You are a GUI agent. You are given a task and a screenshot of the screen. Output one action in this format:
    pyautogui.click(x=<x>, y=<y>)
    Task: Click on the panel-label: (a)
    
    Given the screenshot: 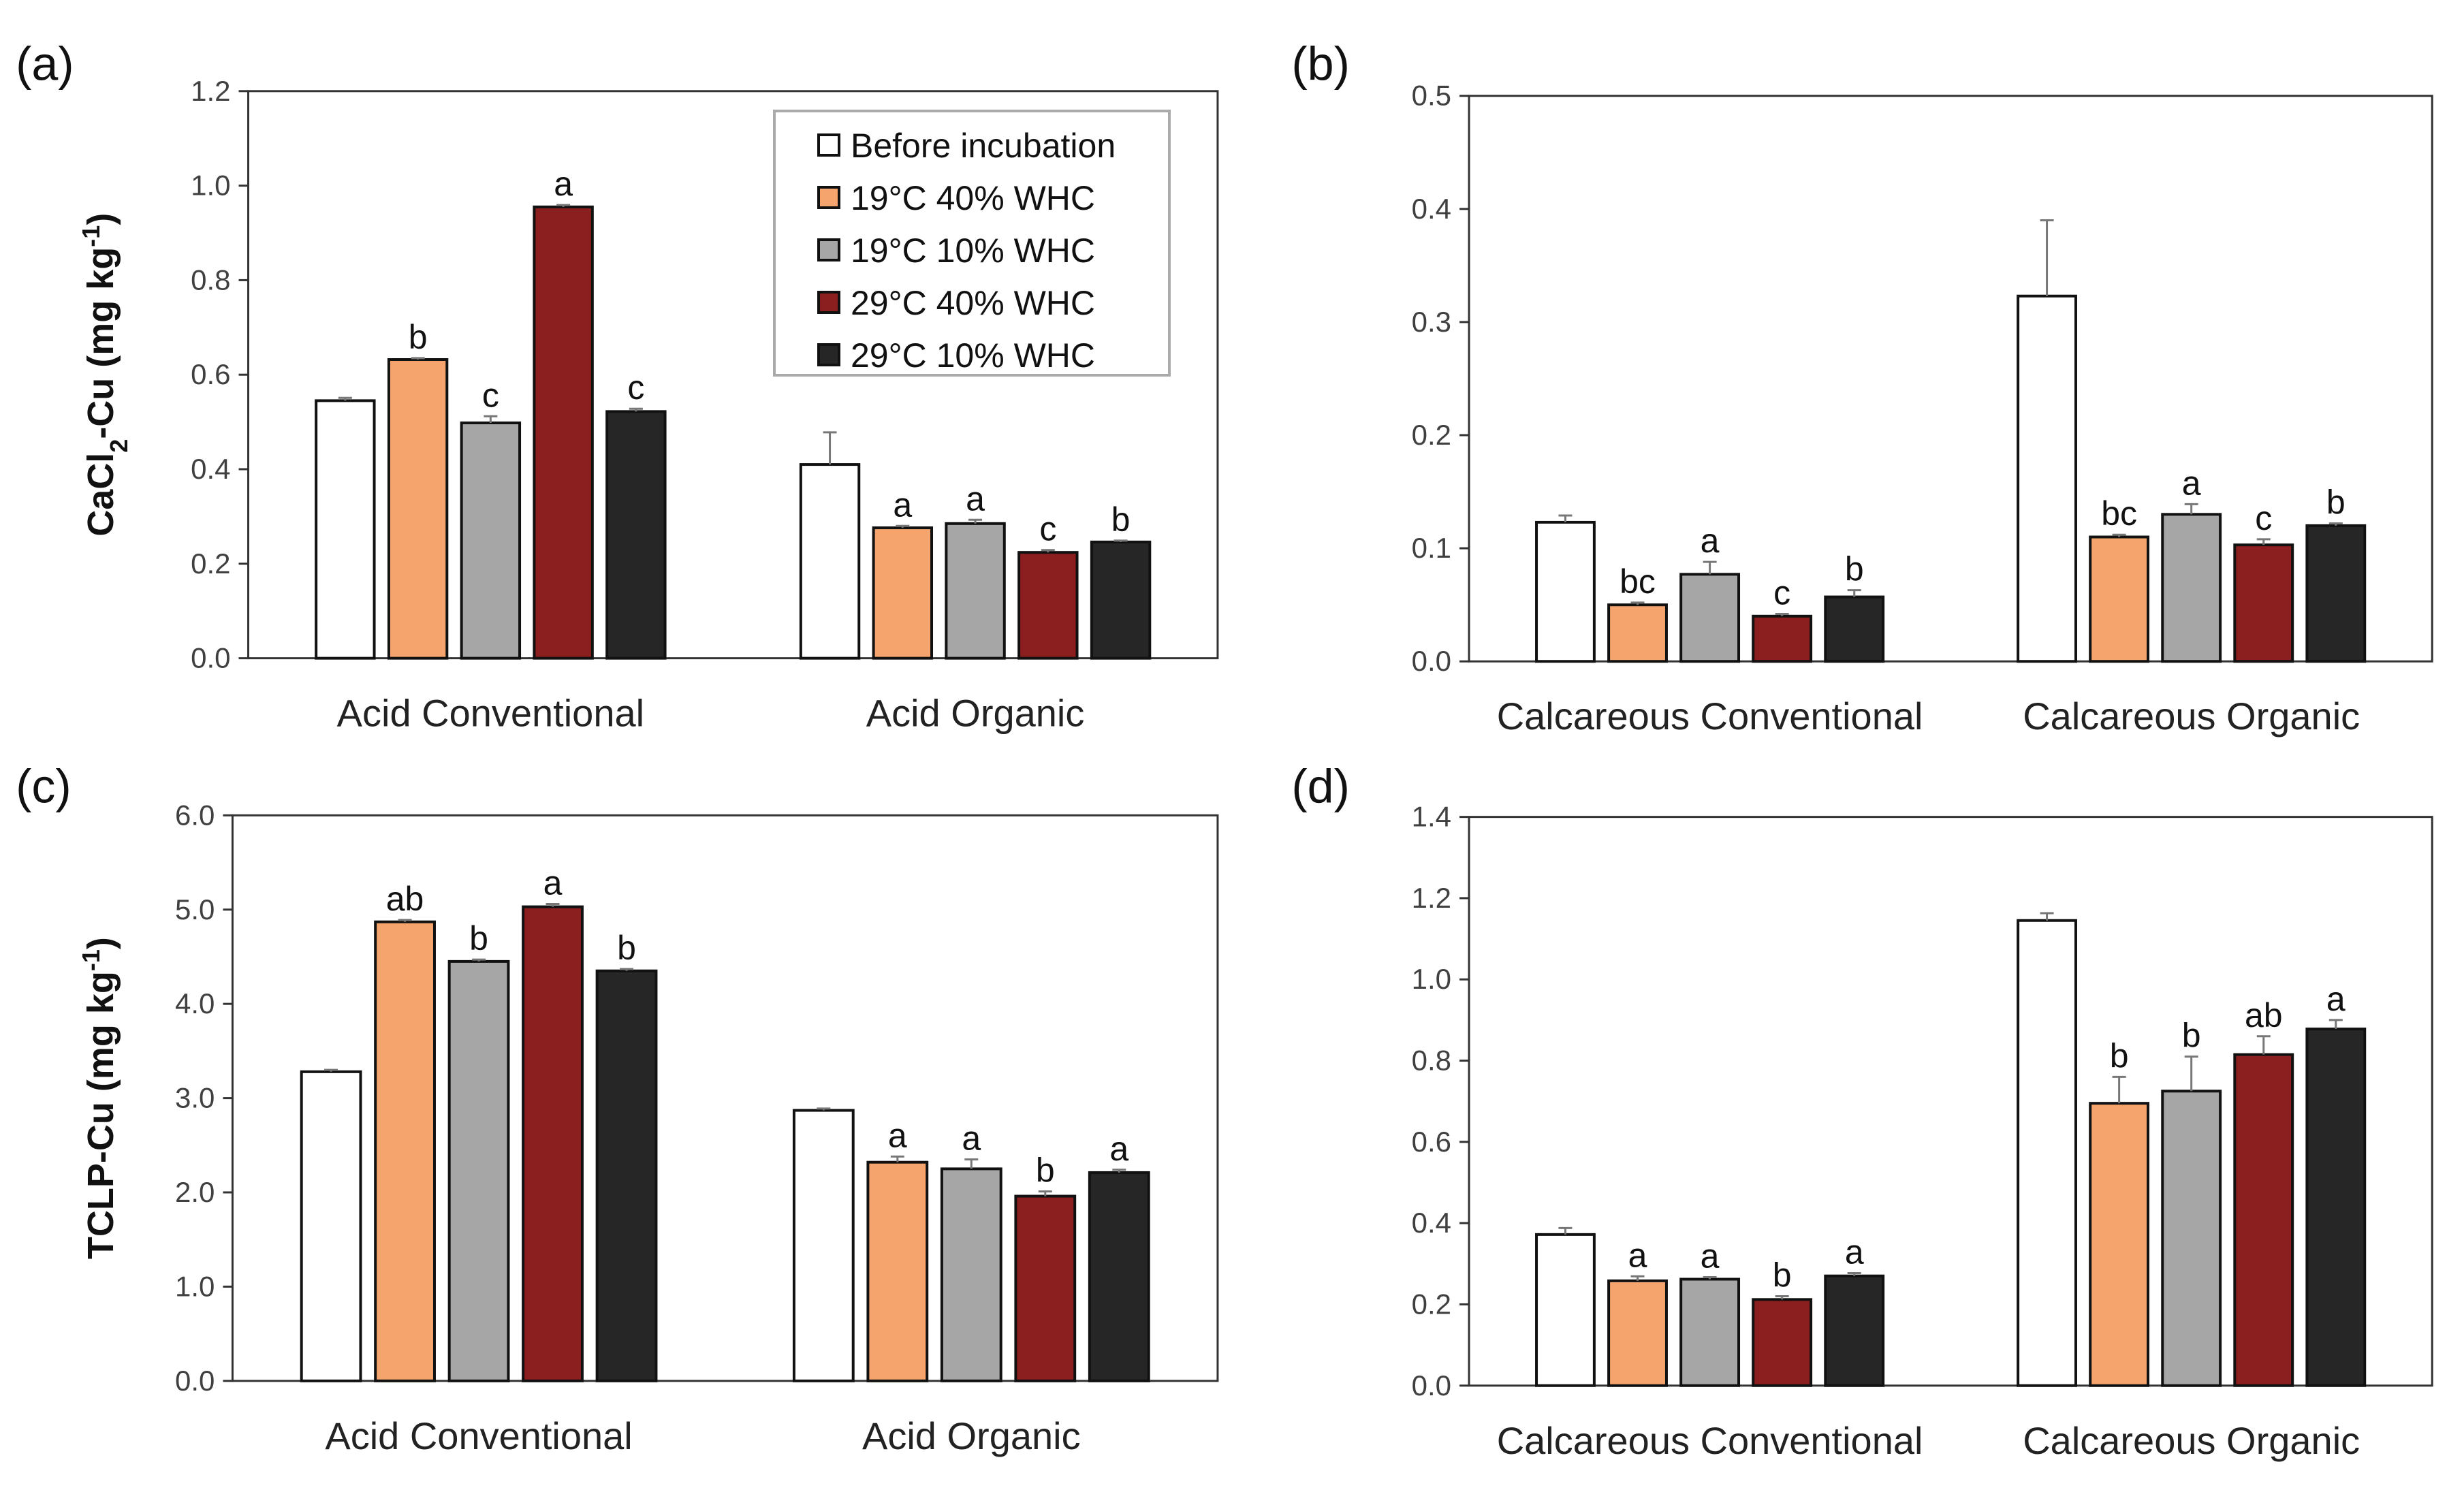 What is the action you would take?
    pyautogui.click(x=45, y=63)
    